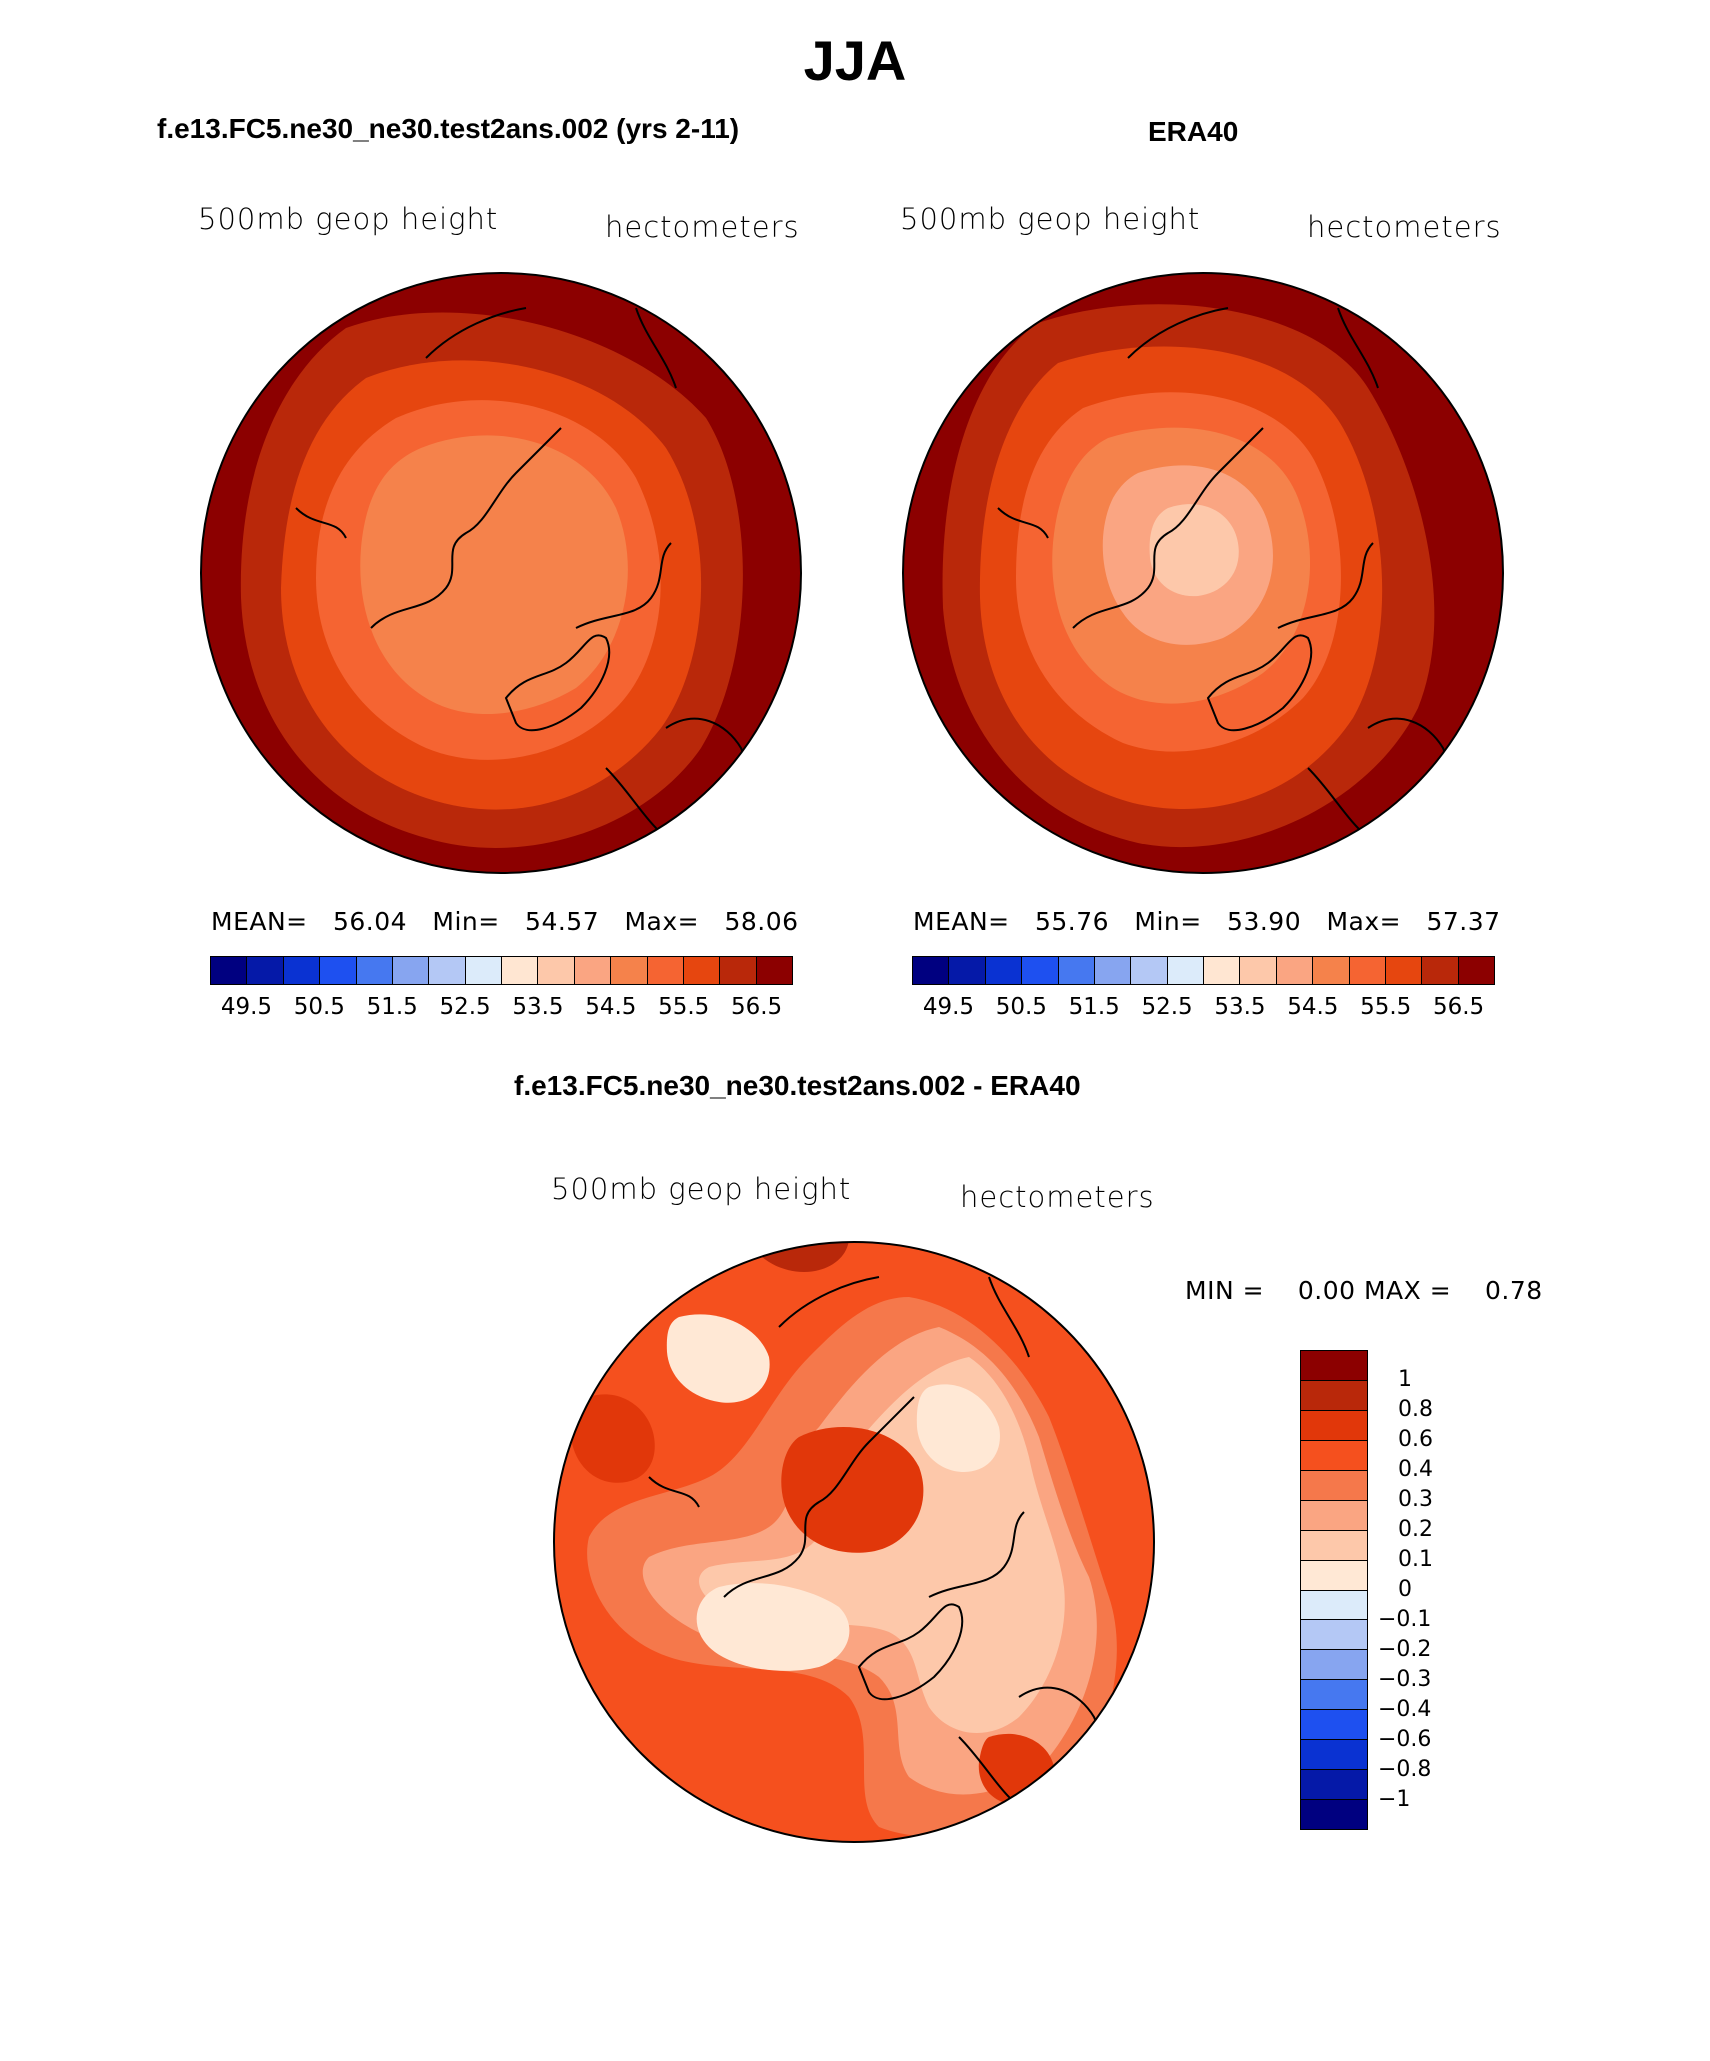 The width and height of the screenshot is (1710, 2061). What do you see at coordinates (1415, 1499) in the screenshot?
I see `colorbar-tick-label: 0.3` at bounding box center [1415, 1499].